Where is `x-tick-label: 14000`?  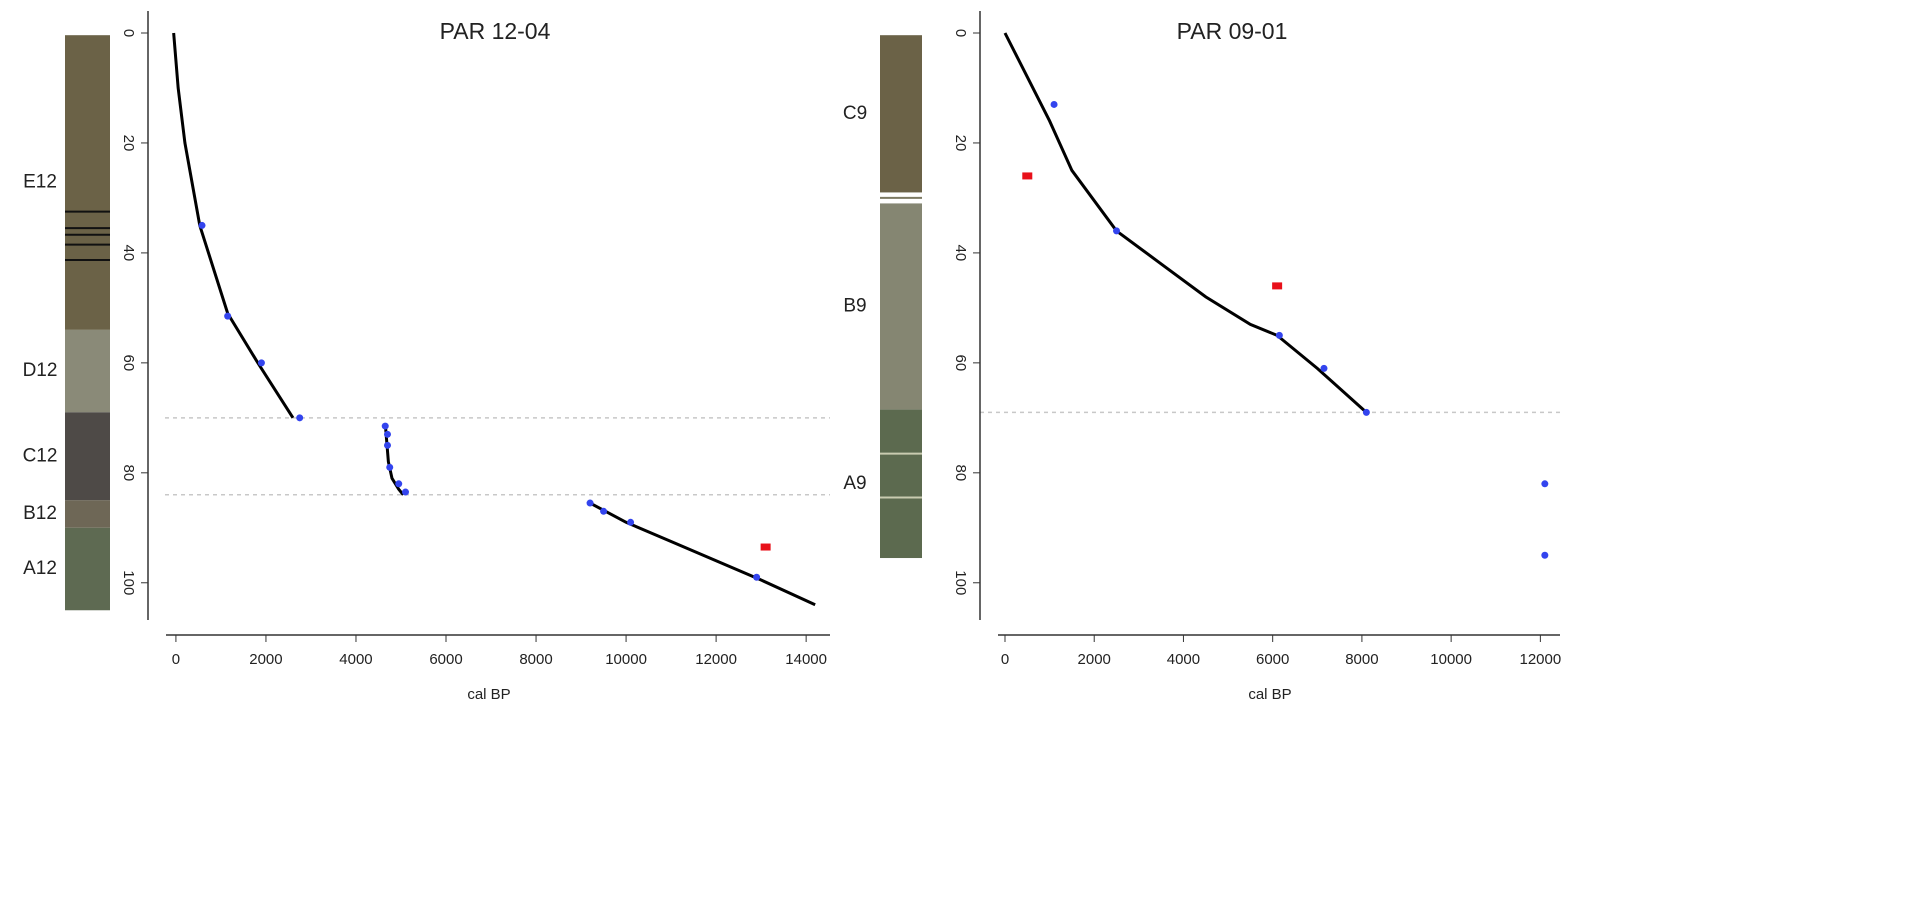 x-tick-label: 14000 is located at coordinates (806, 659).